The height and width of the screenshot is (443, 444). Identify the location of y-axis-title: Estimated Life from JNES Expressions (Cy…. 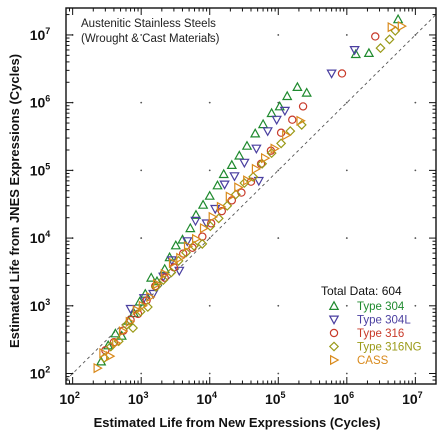
(14, 201).